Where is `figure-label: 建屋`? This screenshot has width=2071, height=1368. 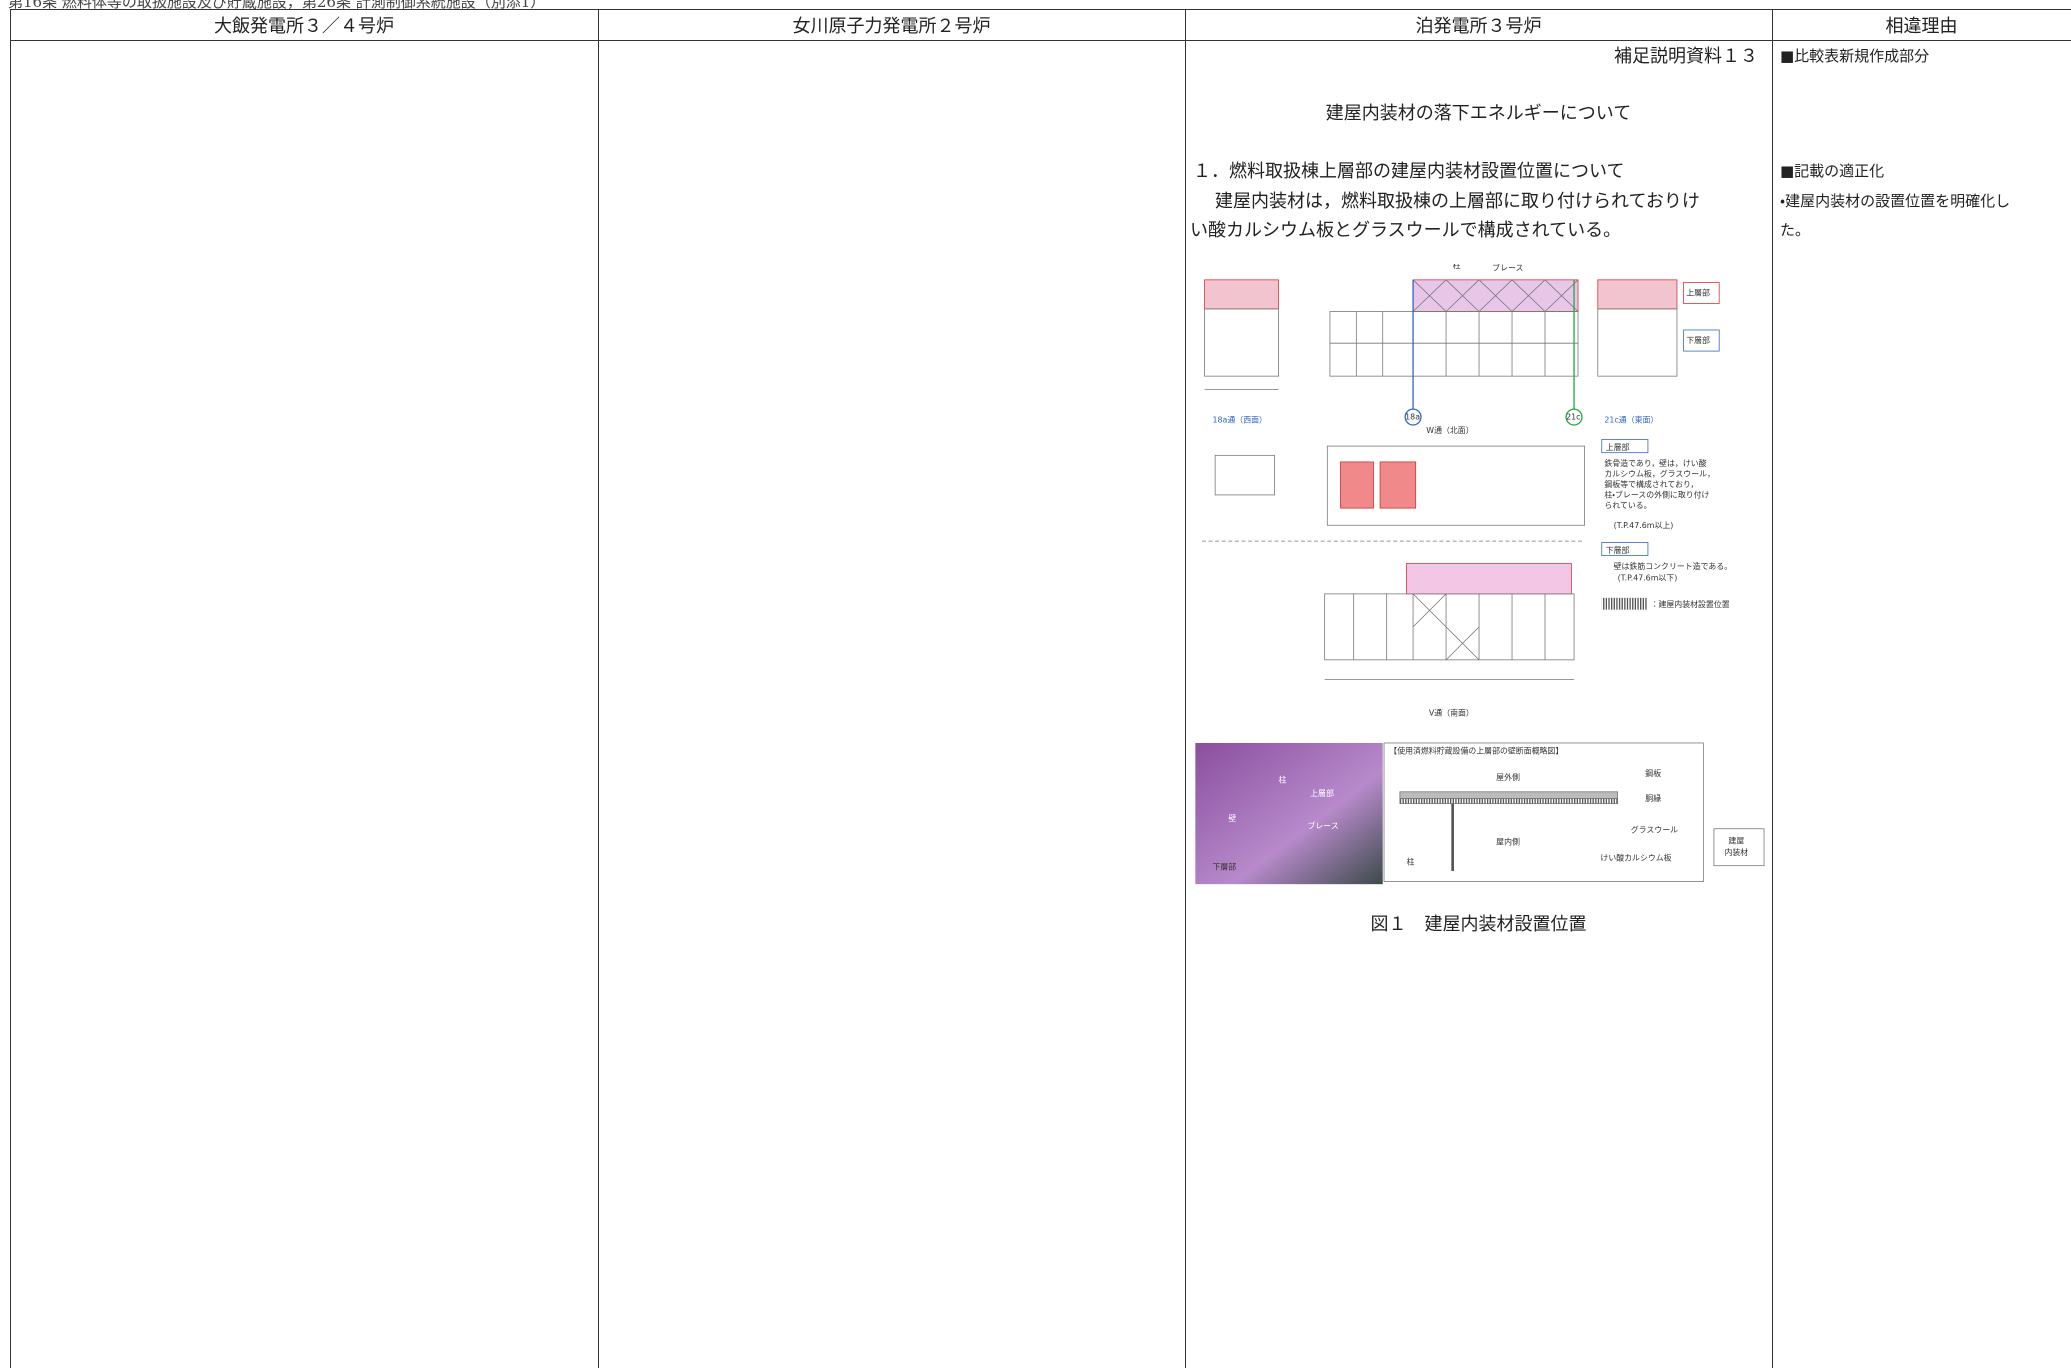 figure-label: 建屋 is located at coordinates (1736, 840).